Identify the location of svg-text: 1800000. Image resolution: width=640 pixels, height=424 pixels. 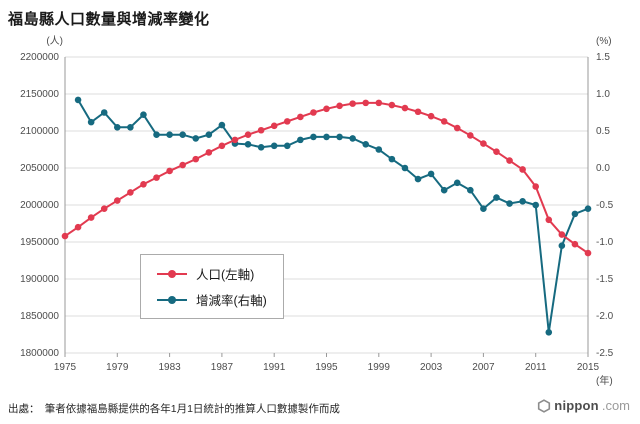
(39, 353).